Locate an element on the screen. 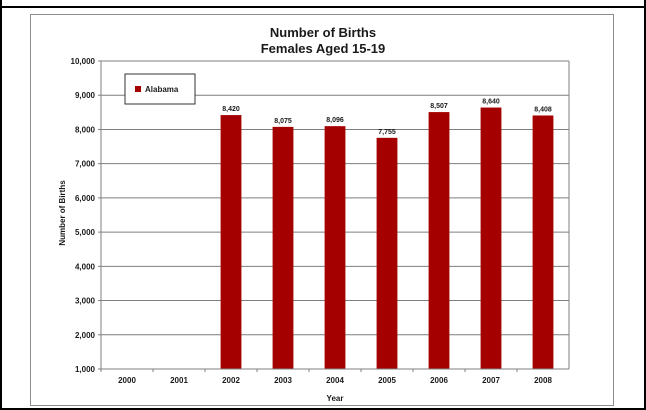 Image resolution: width=646 pixels, height=410 pixels. y-tick-label: 3,000 is located at coordinates (85, 301).